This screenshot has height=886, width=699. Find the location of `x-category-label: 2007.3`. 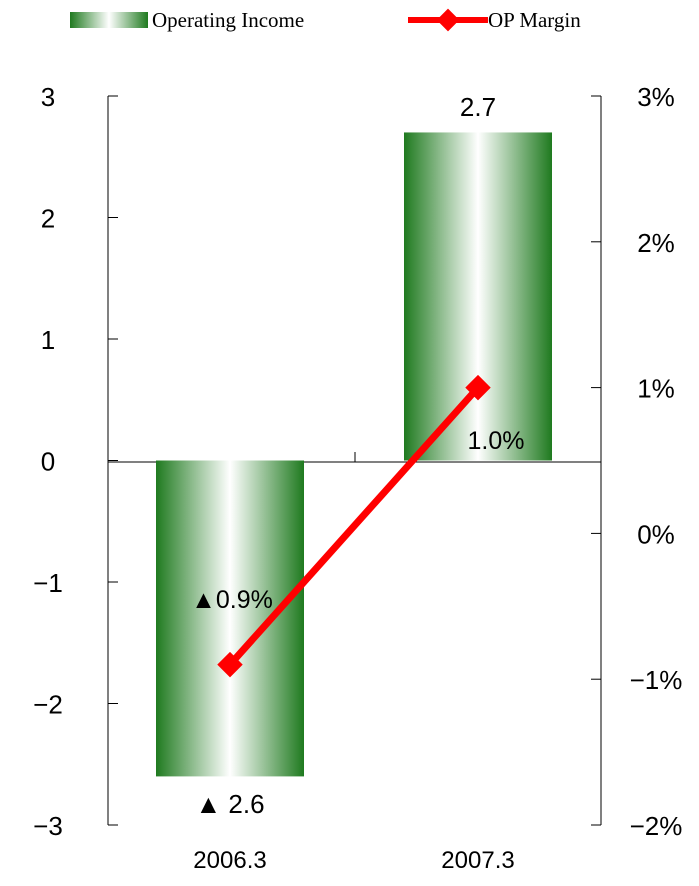

x-category-label: 2007.3 is located at coordinates (477, 860).